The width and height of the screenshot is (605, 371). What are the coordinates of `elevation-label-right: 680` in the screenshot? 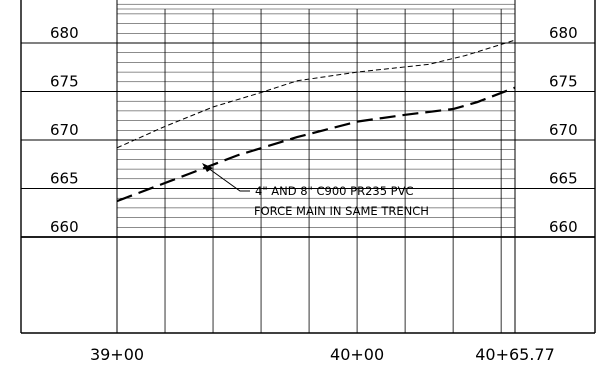 It's located at (563, 33).